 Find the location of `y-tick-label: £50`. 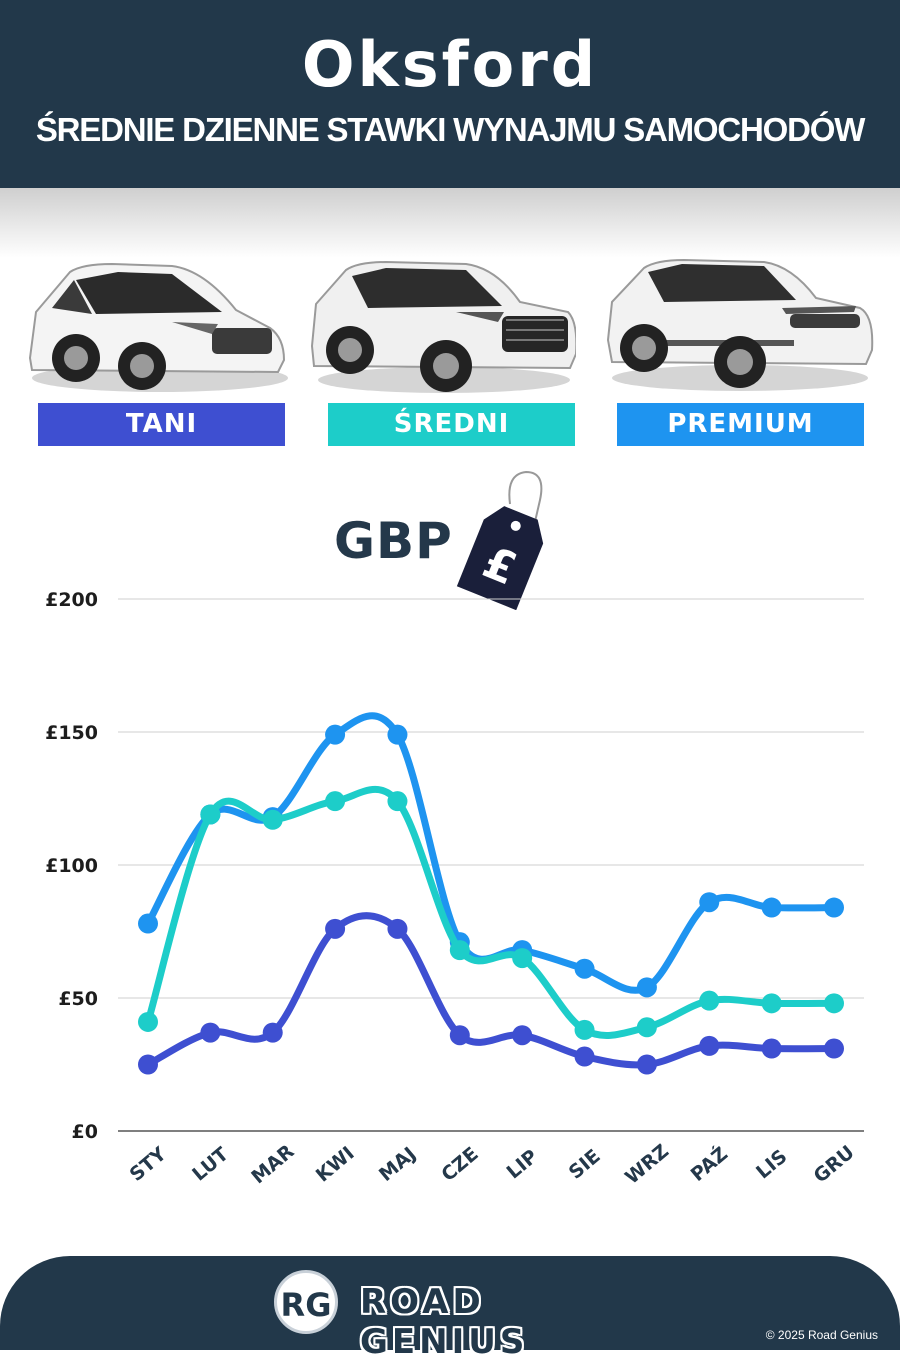

y-tick-label: £50 is located at coordinates (78, 999).